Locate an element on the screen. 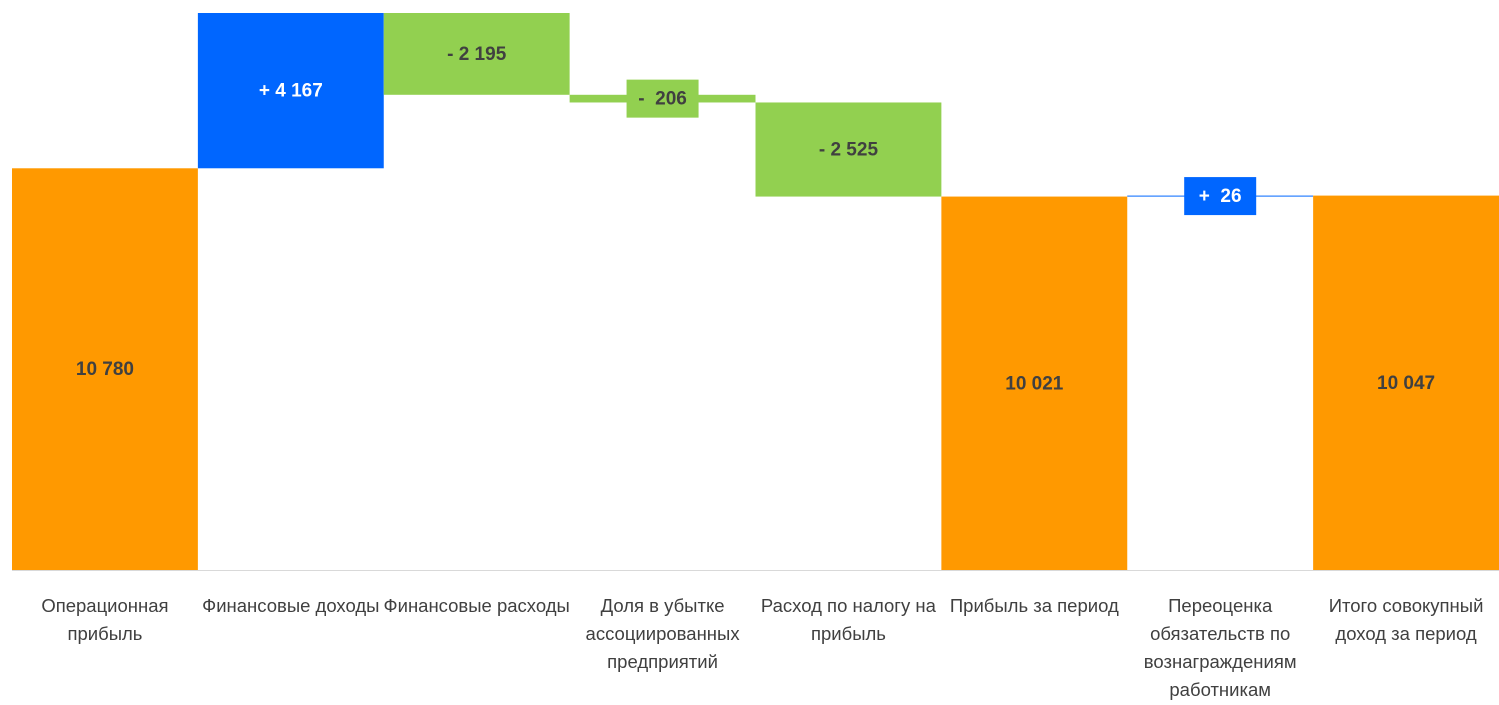 This screenshot has height=705, width=1499. value-label: 10 780 is located at coordinates (105, 369).